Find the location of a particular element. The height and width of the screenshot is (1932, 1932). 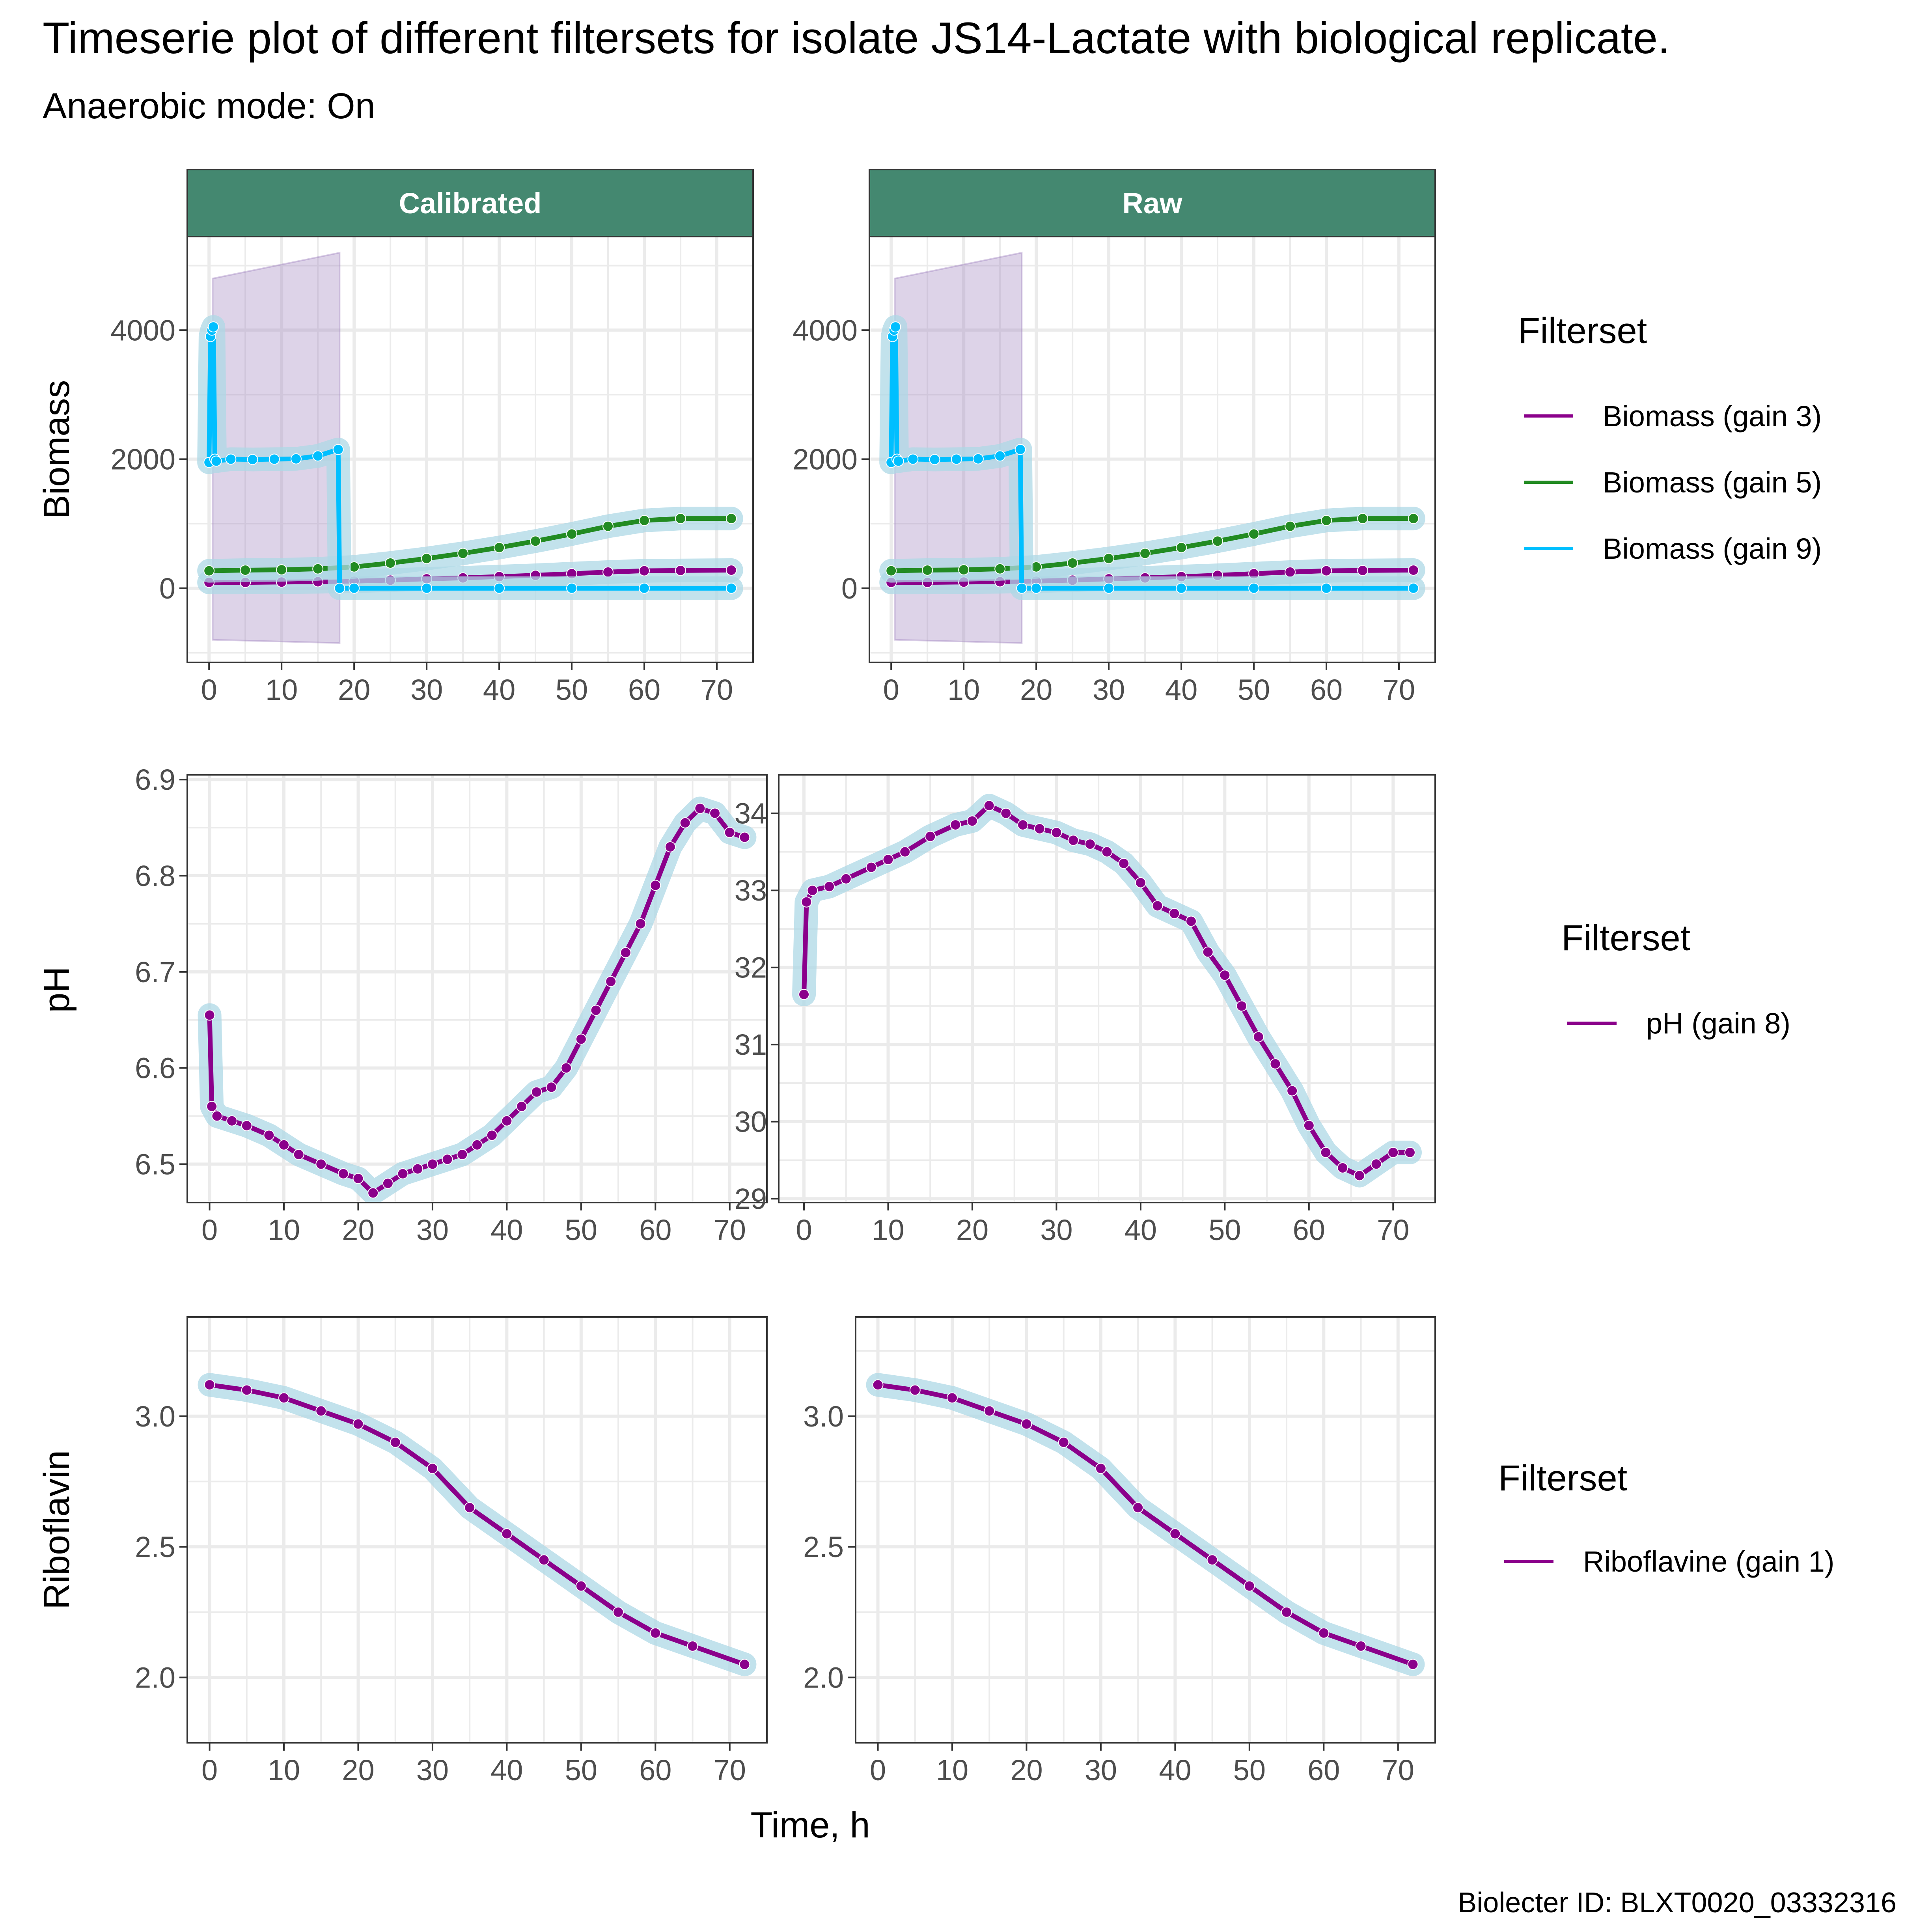

y-tick-label: 34 is located at coordinates (751, 813).